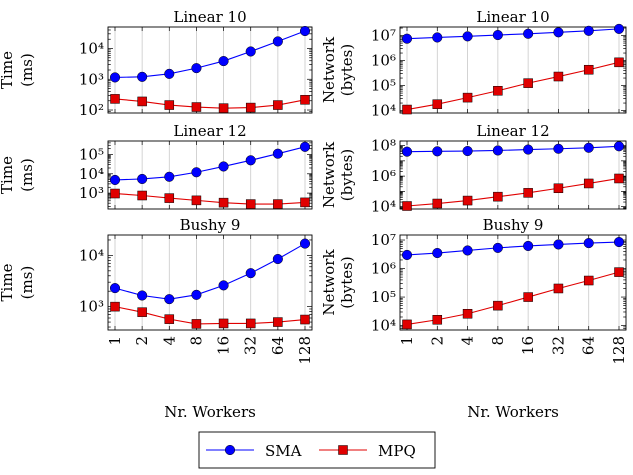 The height and width of the screenshot is (475, 633). What do you see at coordinates (397, 451) in the screenshot?
I see `legend-label: MPQ` at bounding box center [397, 451].